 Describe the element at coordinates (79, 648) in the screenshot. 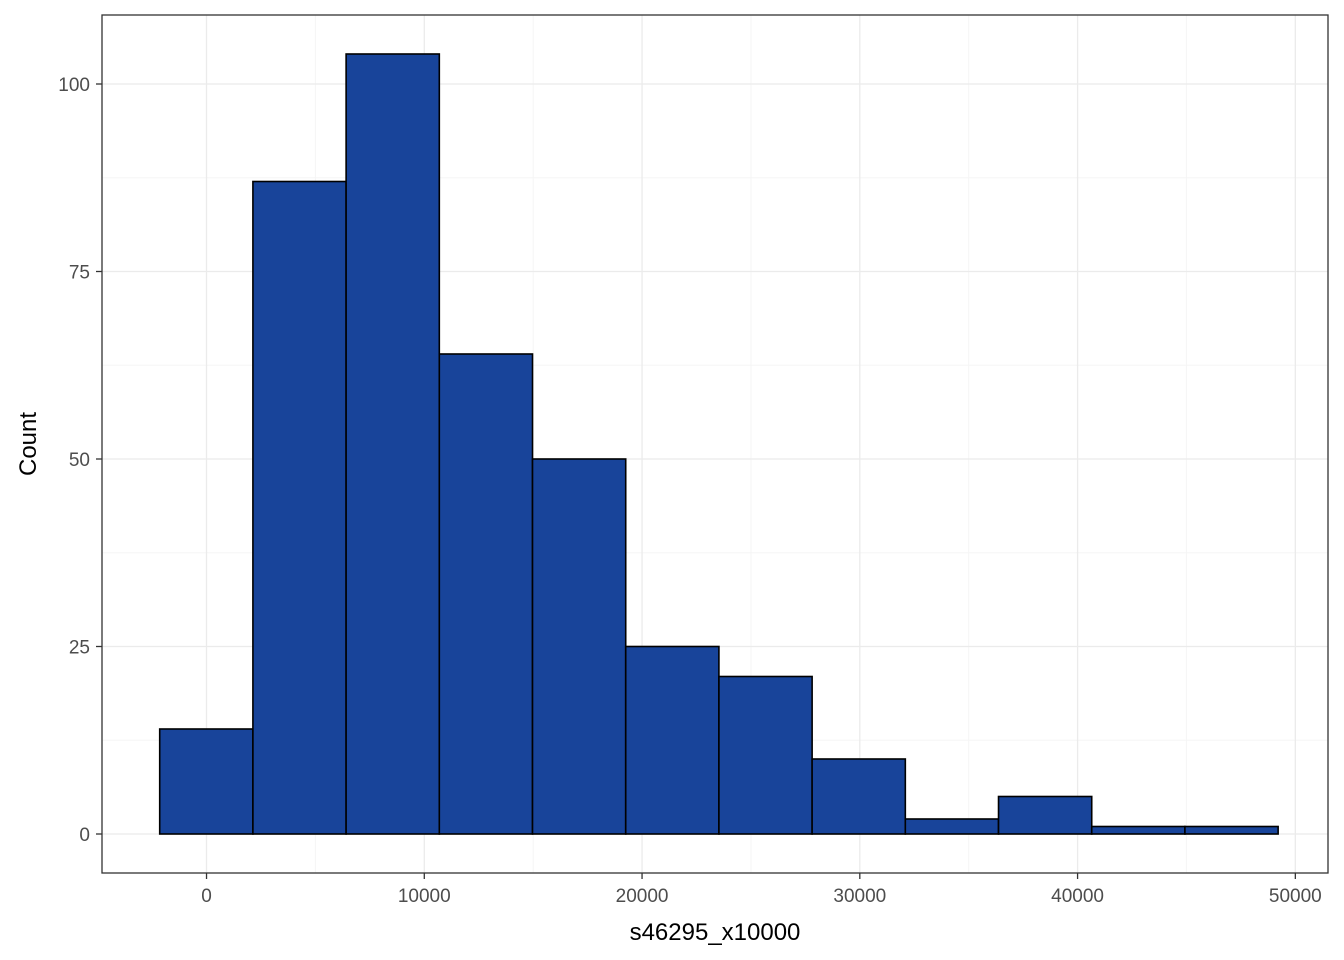

I see `y-tick-label: 25` at that location.